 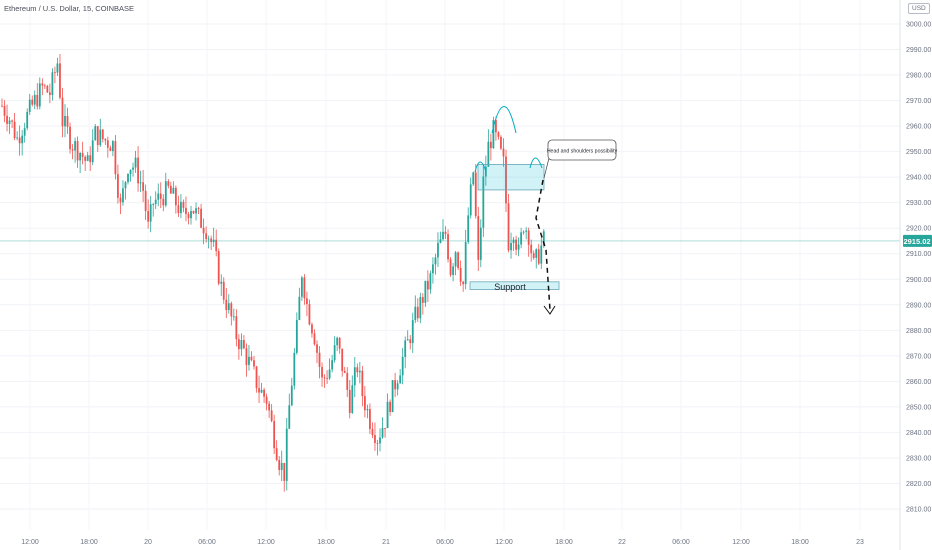 What do you see at coordinates (918, 407) in the screenshot?
I see `y-tick-label: 2850.00` at bounding box center [918, 407].